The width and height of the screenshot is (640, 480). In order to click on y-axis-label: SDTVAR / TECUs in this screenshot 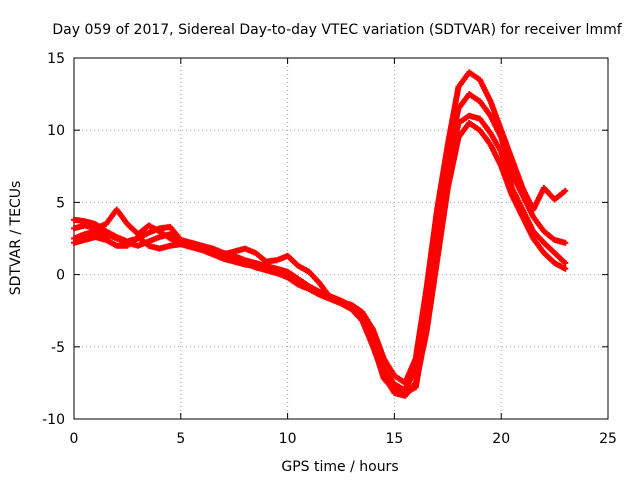, I will do `click(16, 238)`.